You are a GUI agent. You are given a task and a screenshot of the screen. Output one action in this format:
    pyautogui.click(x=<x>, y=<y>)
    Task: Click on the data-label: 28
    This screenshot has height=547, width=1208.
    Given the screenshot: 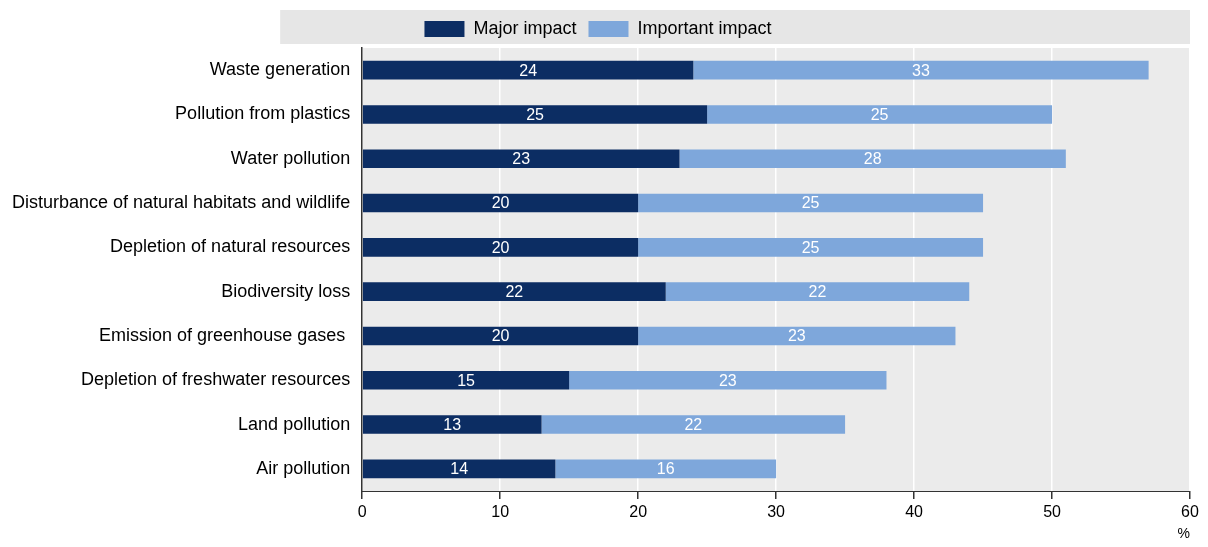 What is the action you would take?
    pyautogui.click(x=872, y=159)
    